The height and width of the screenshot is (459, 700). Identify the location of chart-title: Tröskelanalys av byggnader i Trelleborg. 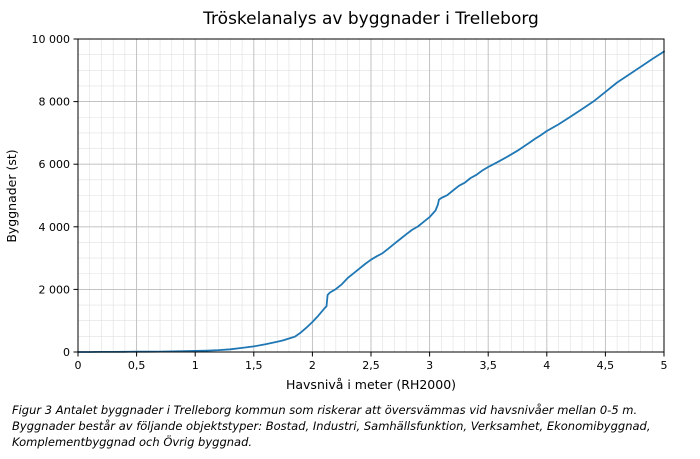
(370, 19).